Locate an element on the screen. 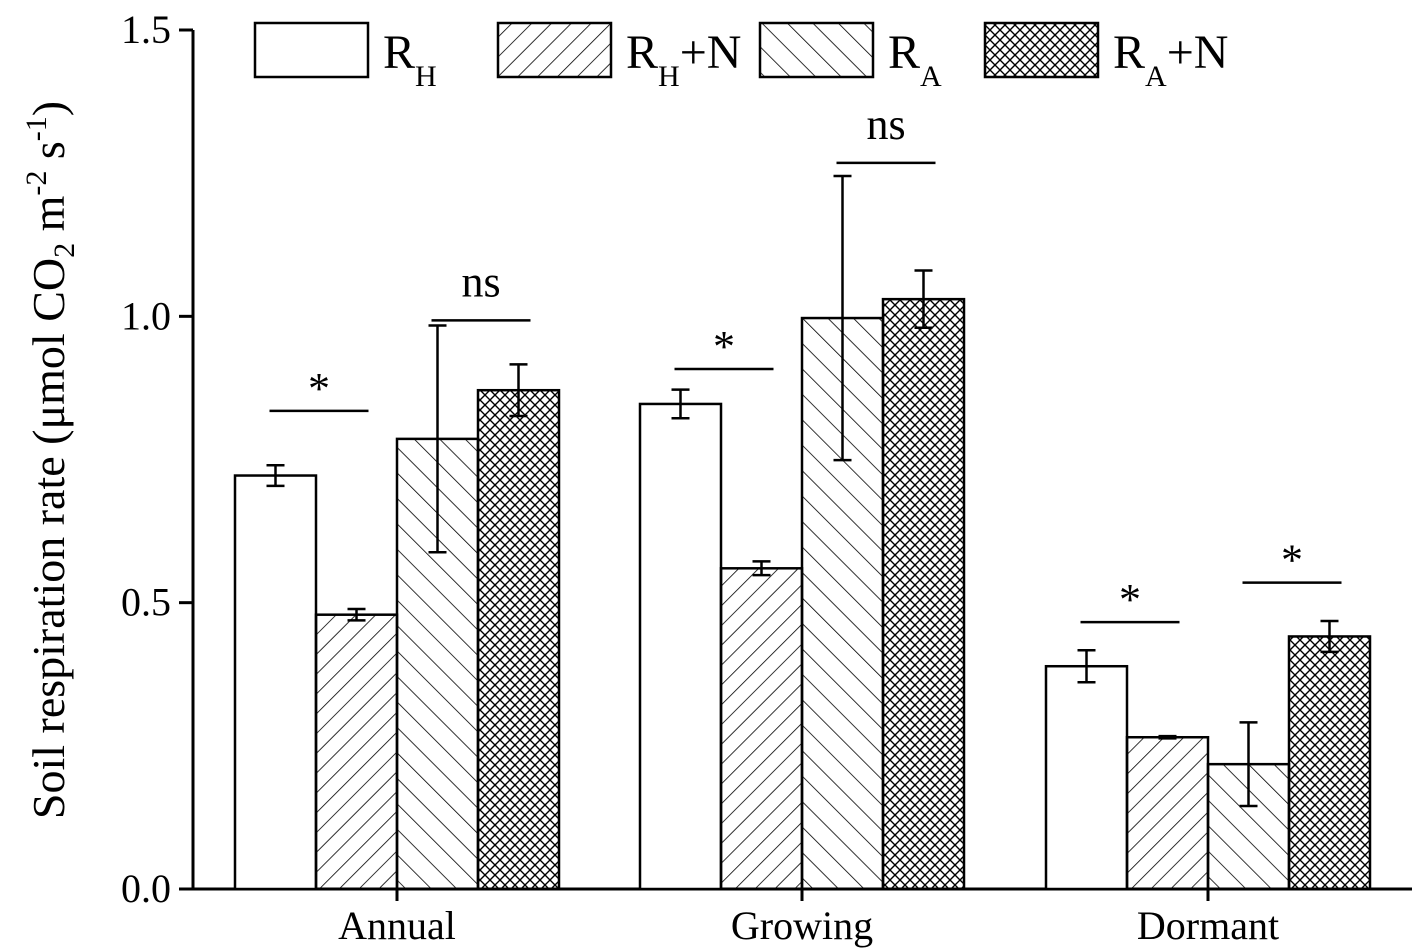 The image size is (1416, 949). x-tick-label: Annual is located at coordinates (397, 925).